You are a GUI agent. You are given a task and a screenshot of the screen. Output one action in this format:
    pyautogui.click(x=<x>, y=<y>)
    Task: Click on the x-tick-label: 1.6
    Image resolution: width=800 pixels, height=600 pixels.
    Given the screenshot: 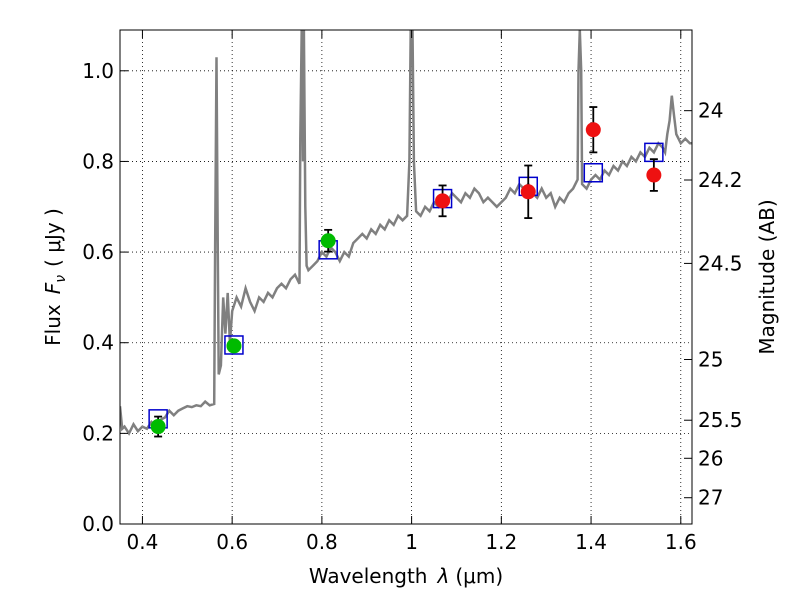 What is the action you would take?
    pyautogui.click(x=681, y=542)
    